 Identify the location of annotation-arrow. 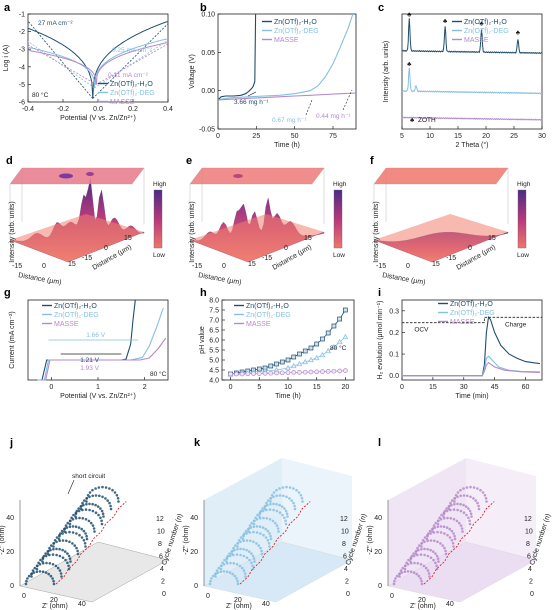
(252, 94).